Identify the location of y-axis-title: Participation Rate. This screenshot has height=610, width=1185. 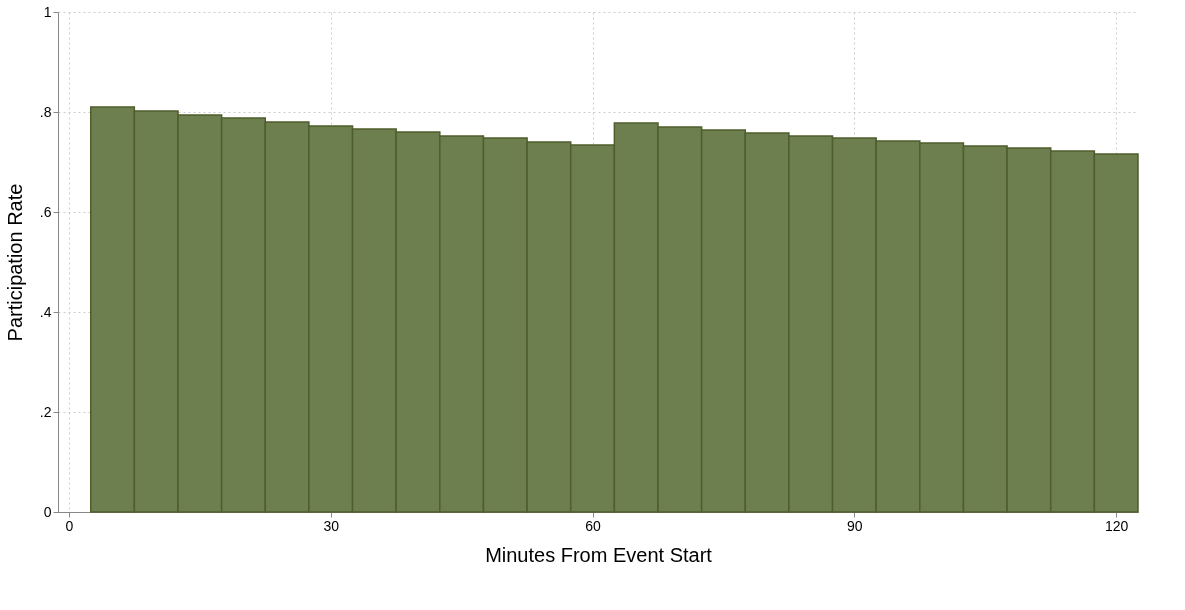
(14, 262).